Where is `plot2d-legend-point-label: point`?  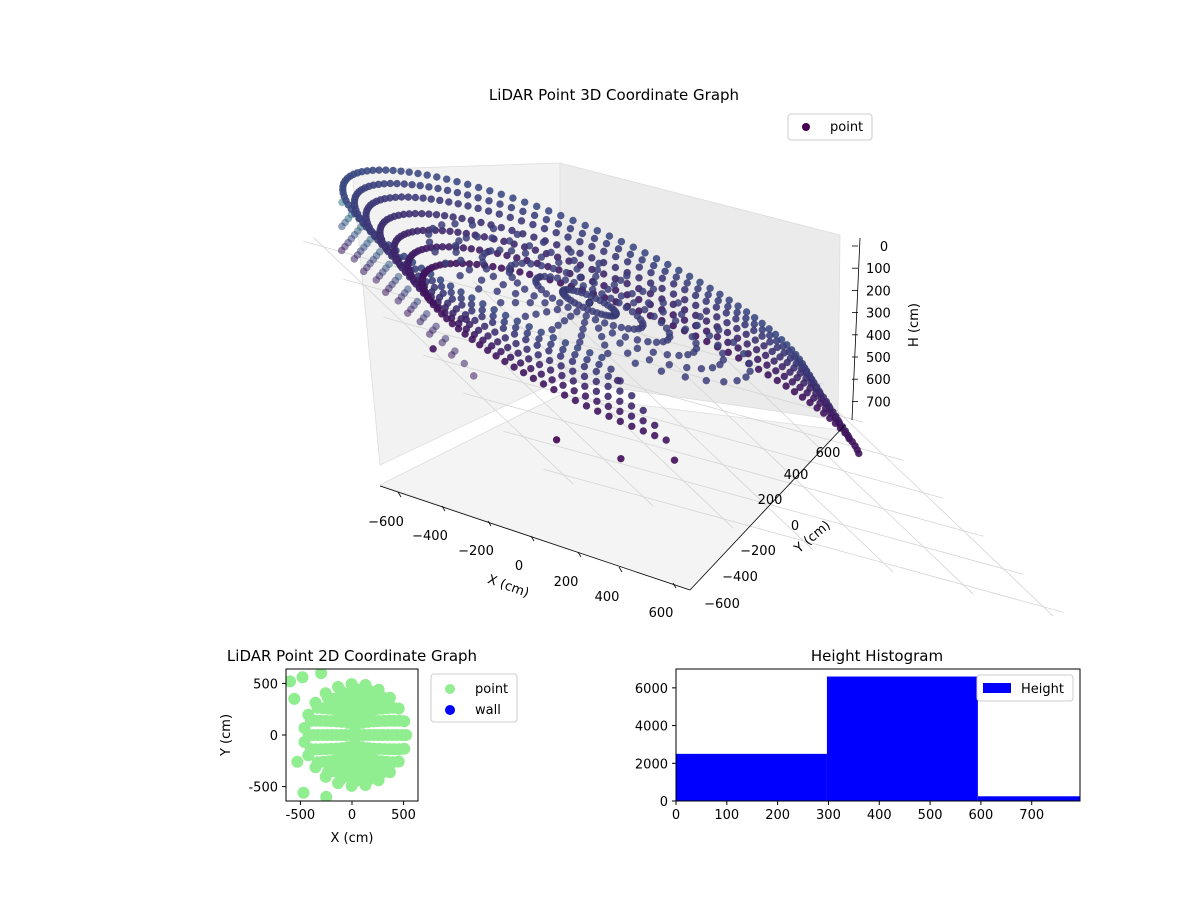
plot2d-legend-point-label: point is located at coordinates (491, 689).